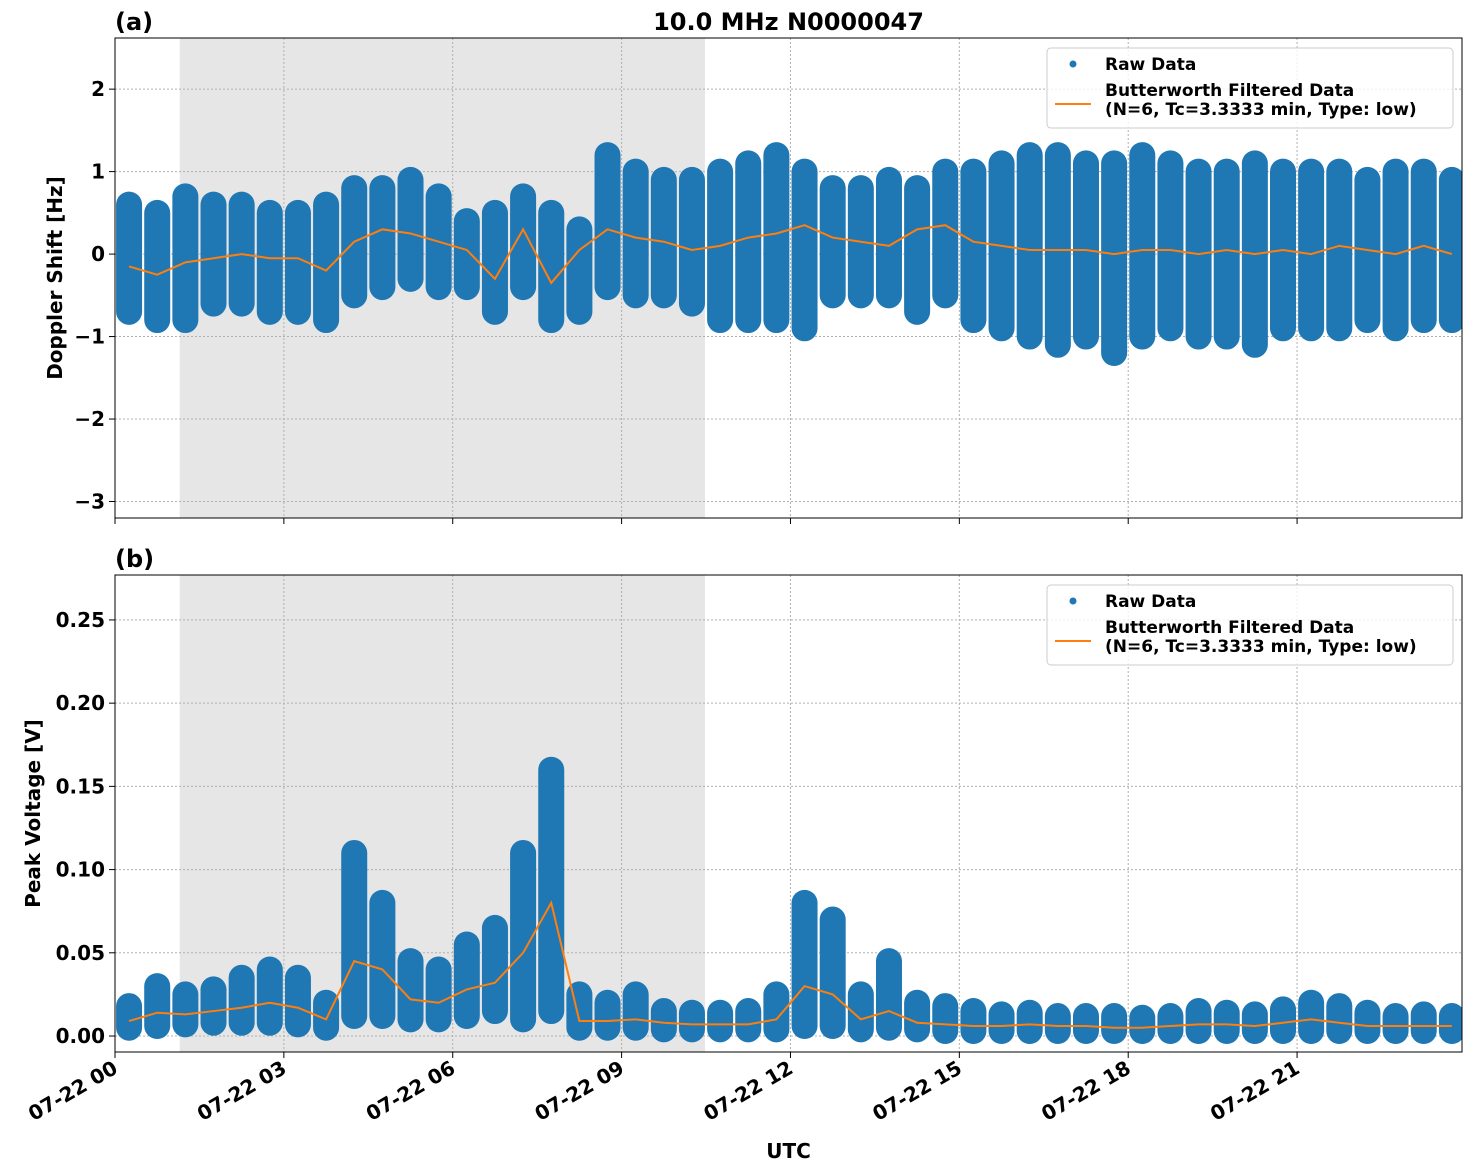 The height and width of the screenshot is (1176, 1472). What do you see at coordinates (80, 1036) in the screenshot?
I see `y-tick-label: 0.00` at bounding box center [80, 1036].